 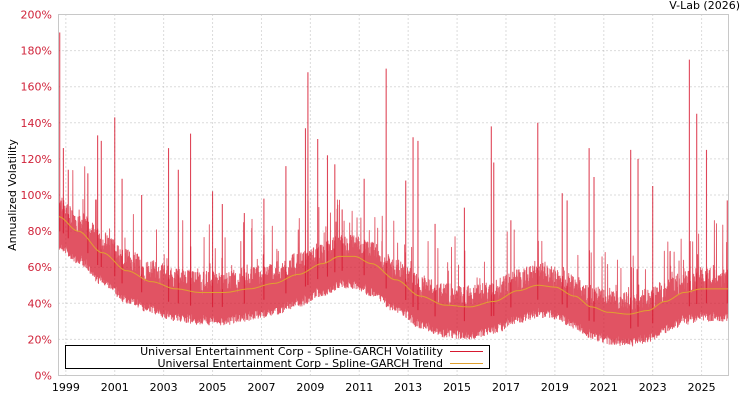 What do you see at coordinates (653, 387) in the screenshot?
I see `x-tick-label: 2023` at bounding box center [653, 387].